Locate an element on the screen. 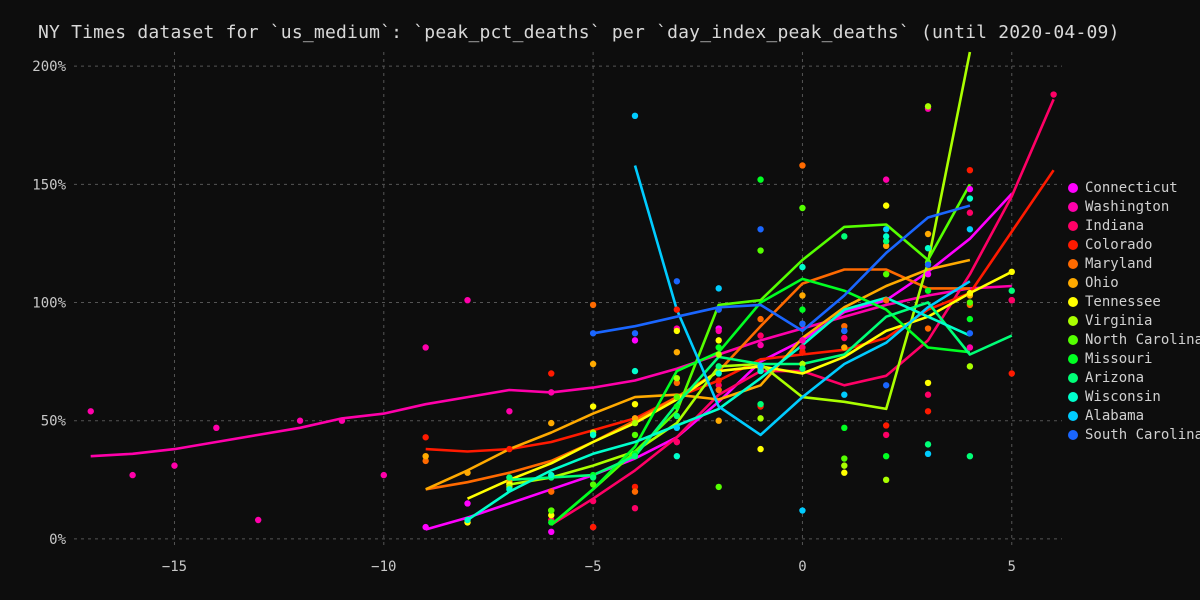 Image resolution: width=1200 pixels, height=600 pixels. legend-label: Ohio is located at coordinates (1102, 282).